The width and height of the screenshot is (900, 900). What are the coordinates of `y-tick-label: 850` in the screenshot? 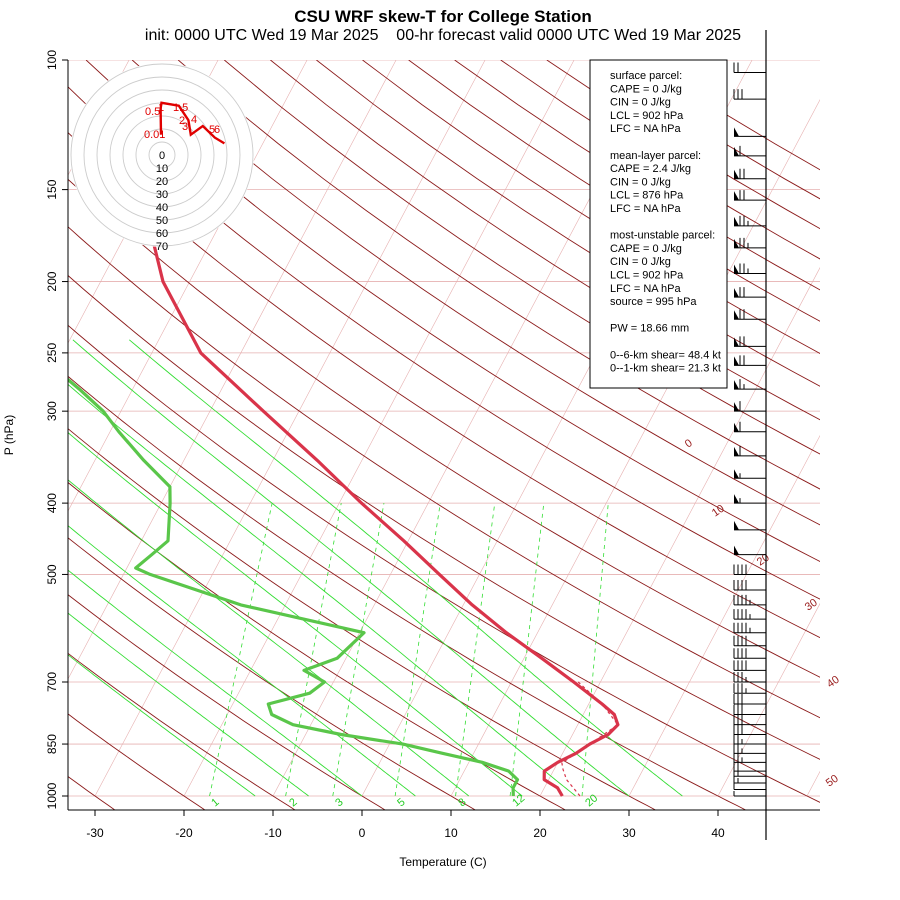 It's located at (52, 744).